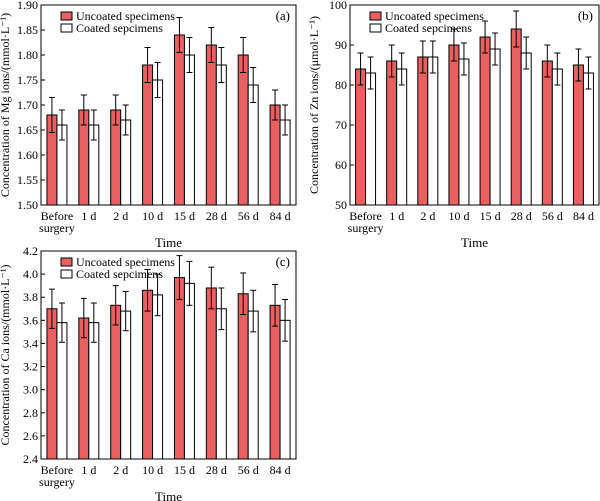 This screenshot has height=501, width=600. I want to click on y-tick-label: 1.60, so click(27, 155).